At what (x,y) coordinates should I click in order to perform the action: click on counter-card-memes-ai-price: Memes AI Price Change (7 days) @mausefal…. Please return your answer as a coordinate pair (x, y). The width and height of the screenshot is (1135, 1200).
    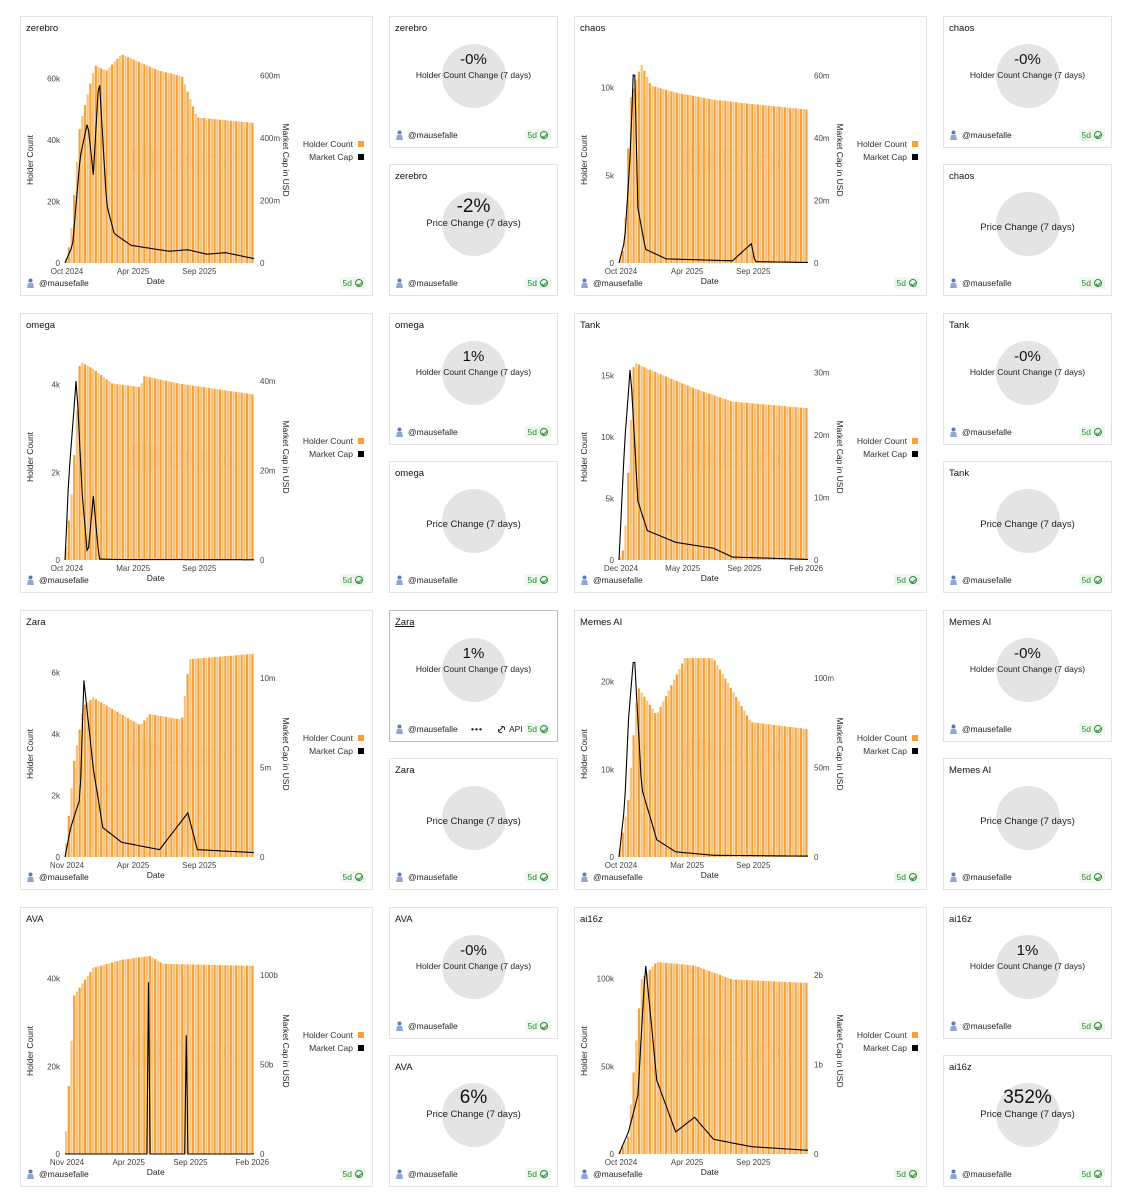
    Looking at the image, I should click on (1027, 824).